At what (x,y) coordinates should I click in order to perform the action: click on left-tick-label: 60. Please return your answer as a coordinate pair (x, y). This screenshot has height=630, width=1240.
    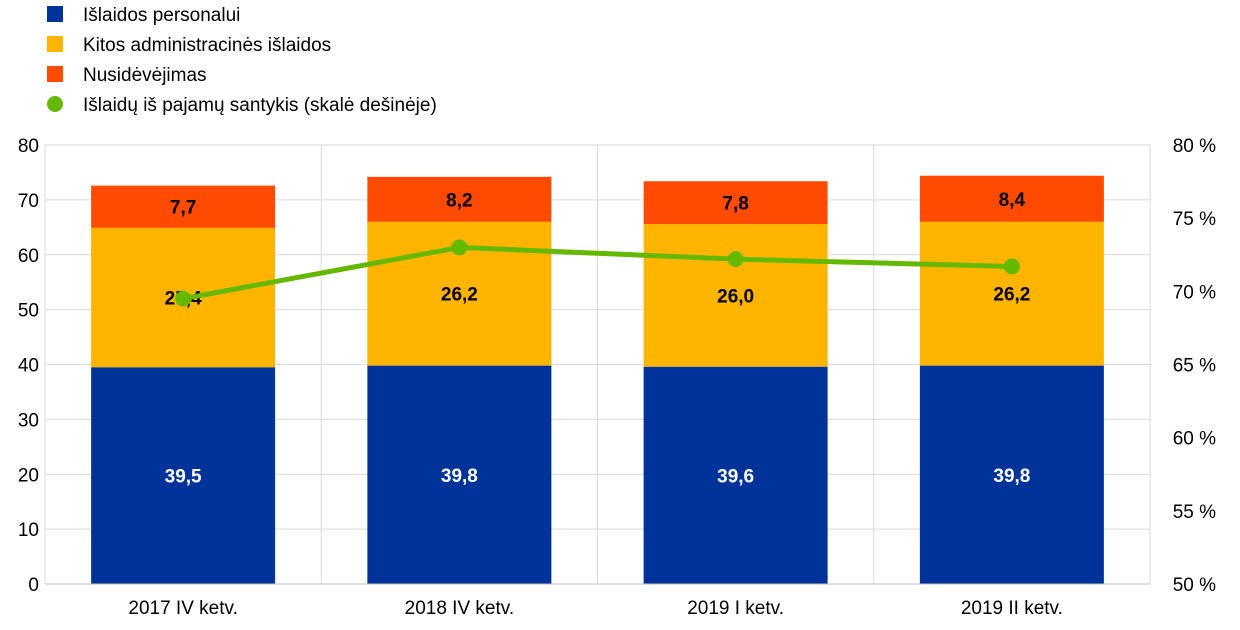
    Looking at the image, I should click on (28, 256).